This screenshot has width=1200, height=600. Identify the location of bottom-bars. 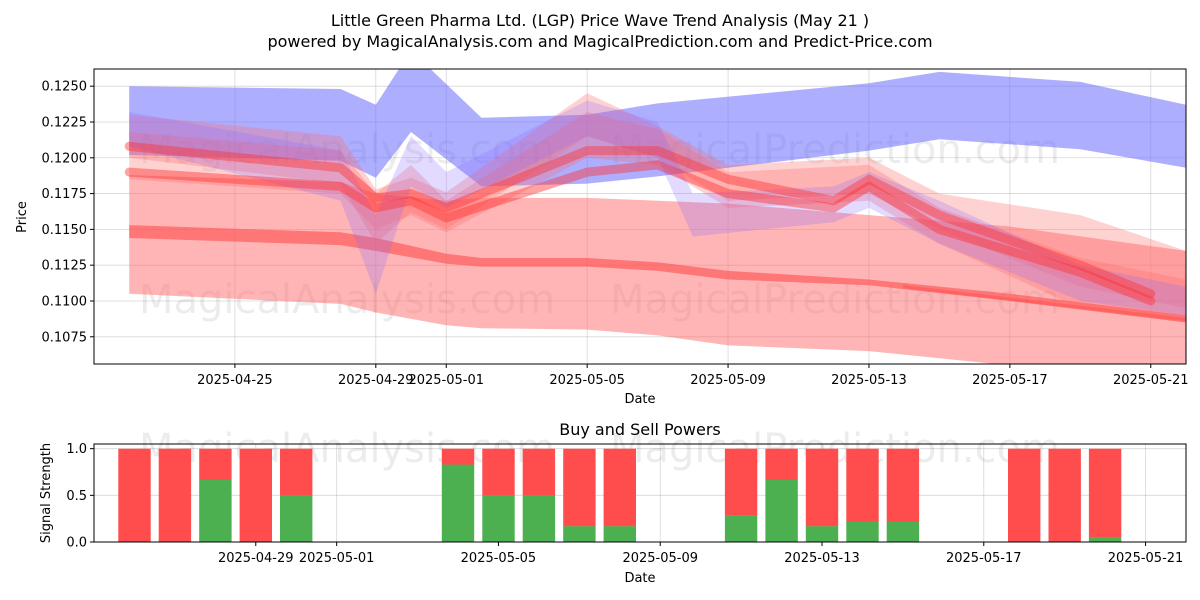
(620, 495).